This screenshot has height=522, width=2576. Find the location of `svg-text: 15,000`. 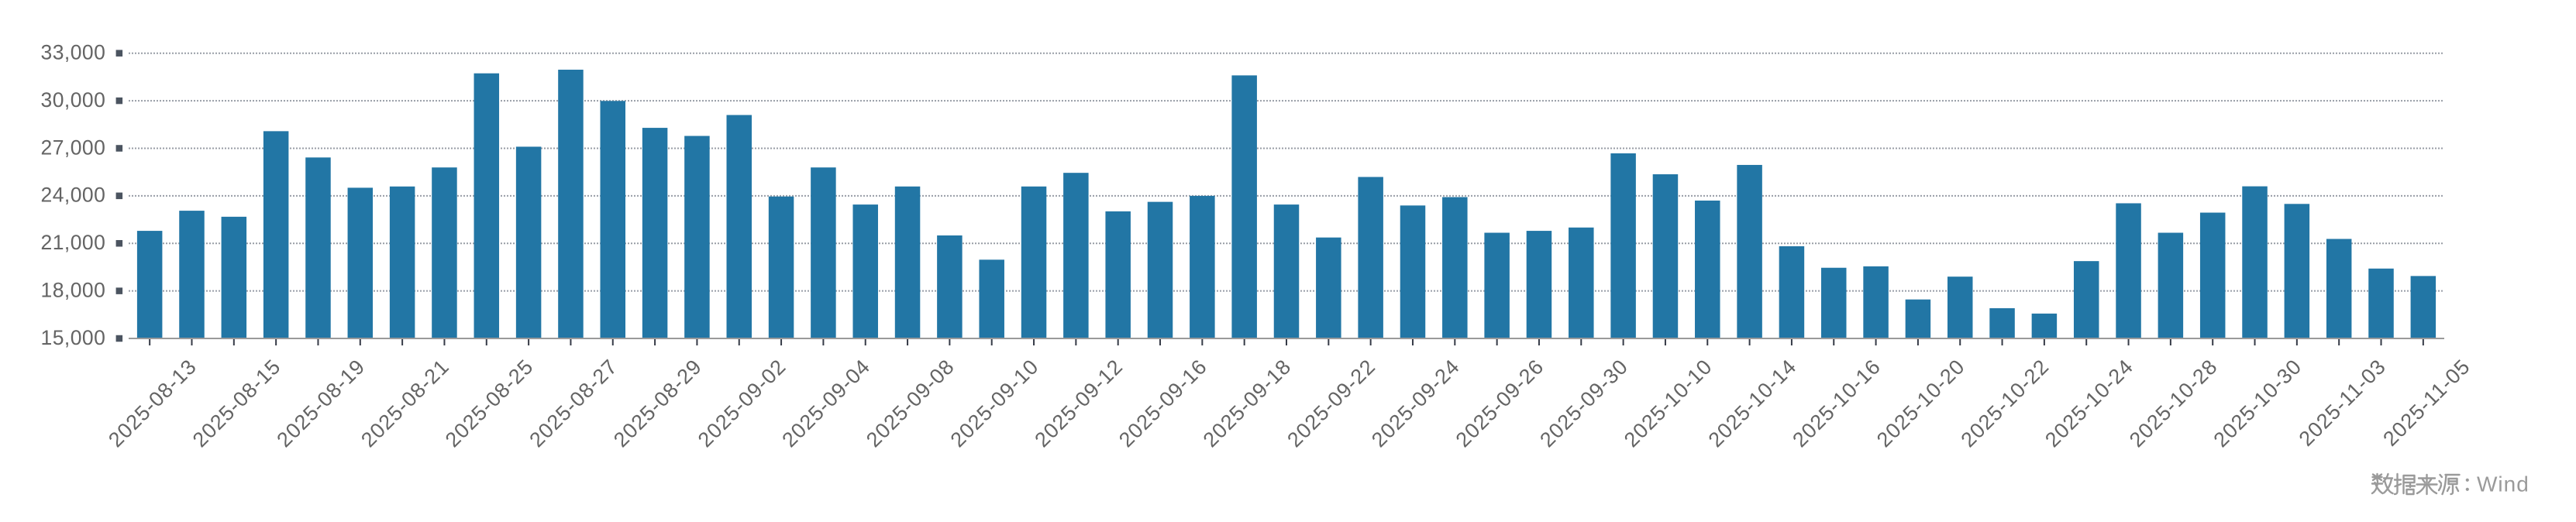

svg-text: 15,000 is located at coordinates (73, 337).